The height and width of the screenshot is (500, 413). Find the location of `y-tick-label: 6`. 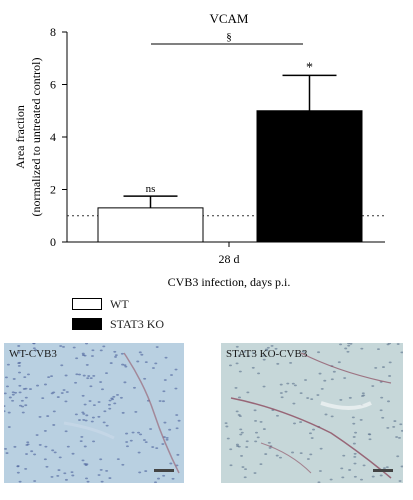

y-tick-label: 6 is located at coordinates (53, 85).